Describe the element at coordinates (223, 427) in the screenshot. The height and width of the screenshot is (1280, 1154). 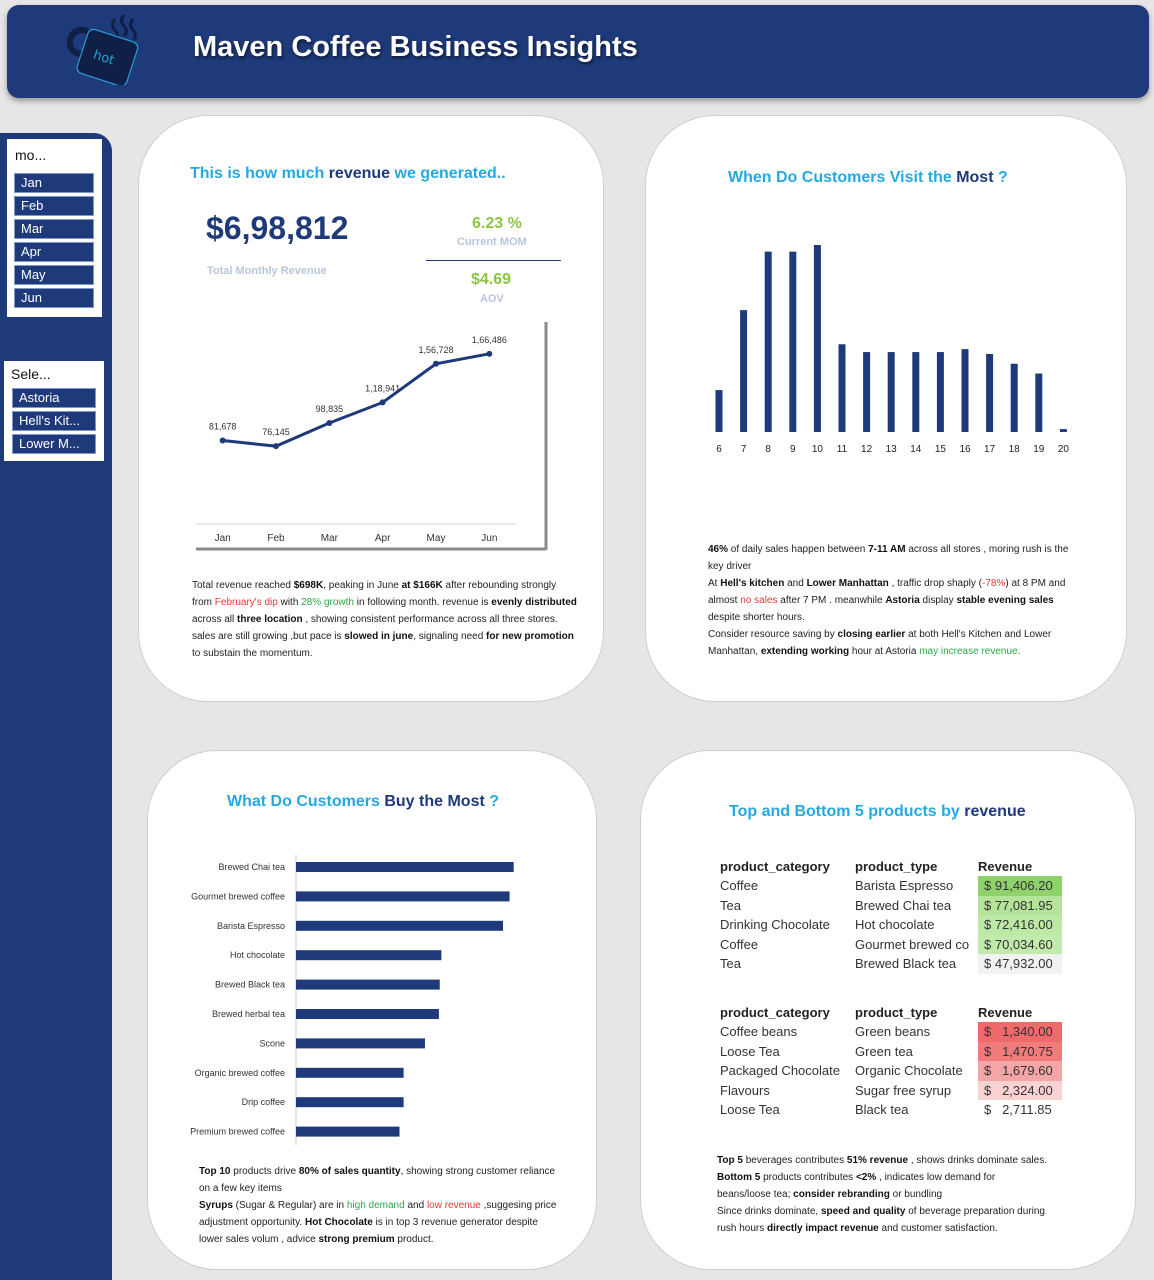
I see `data-label: 81,678` at that location.